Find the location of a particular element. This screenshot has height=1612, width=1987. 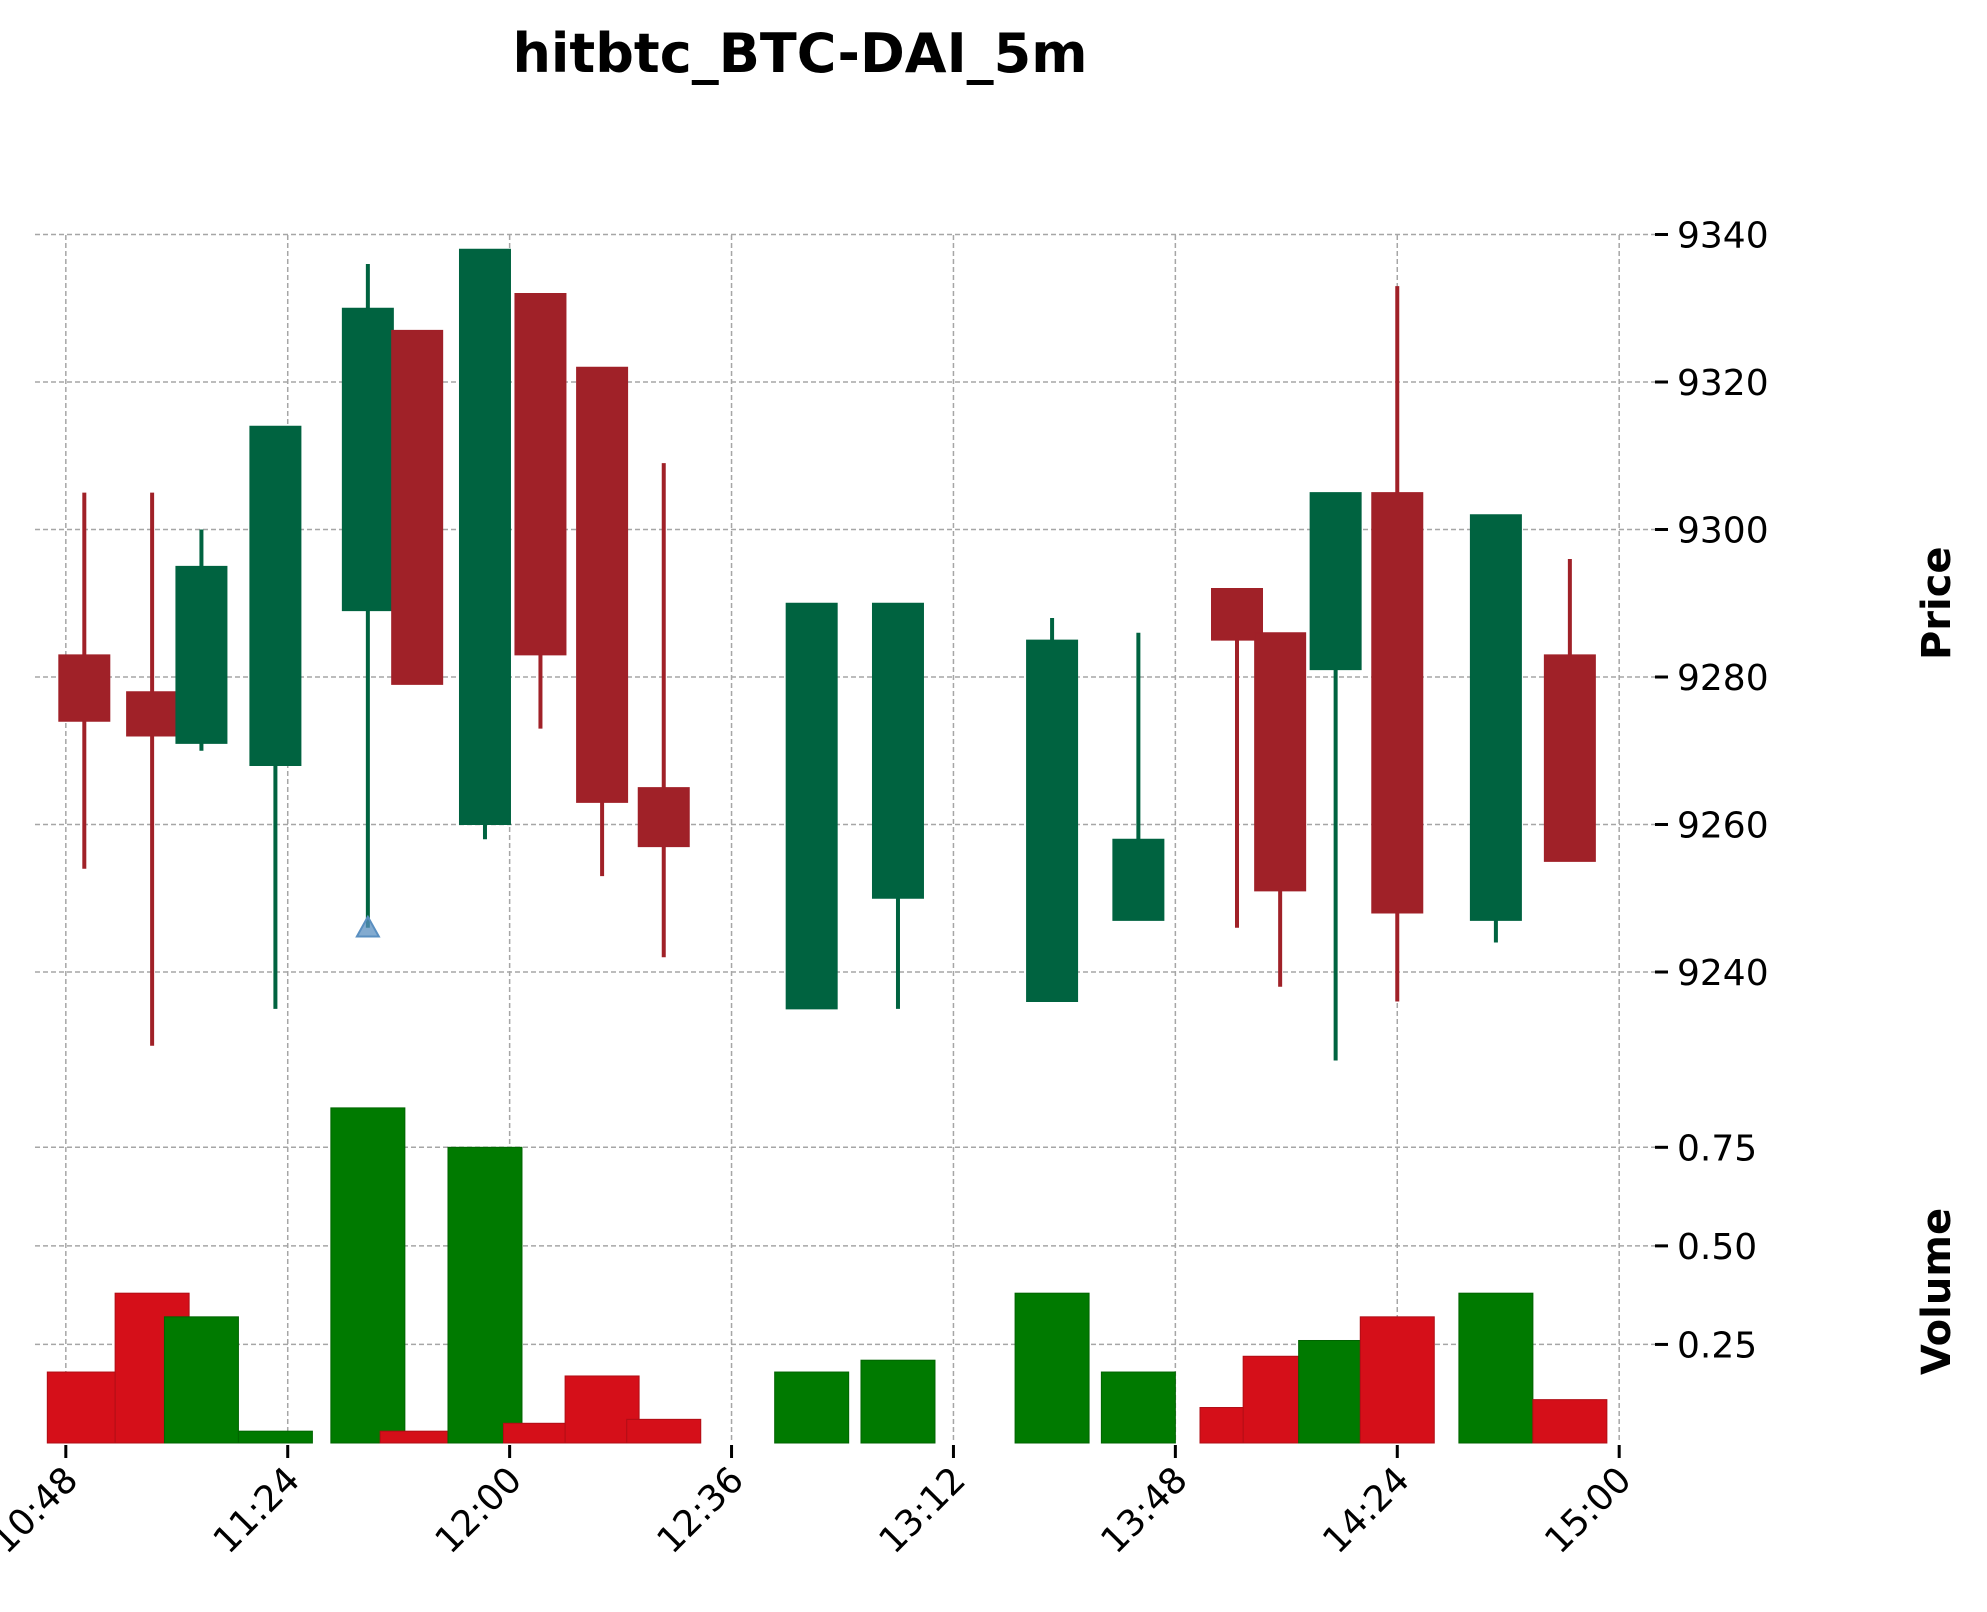

price-tick-label: 9340 is located at coordinates (1723, 236).